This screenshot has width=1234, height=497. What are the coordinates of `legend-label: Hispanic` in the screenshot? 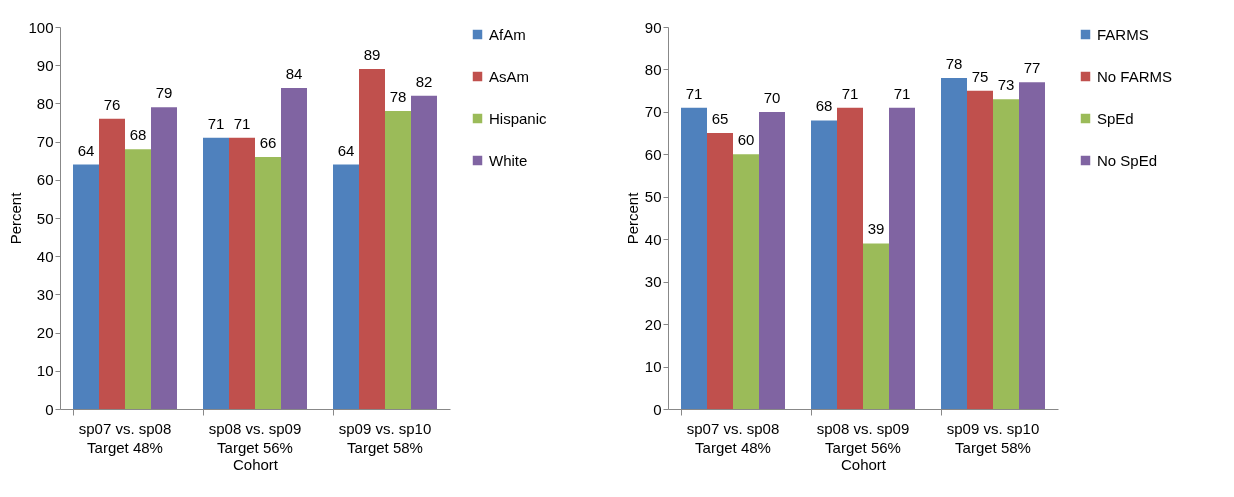 It's located at (518, 118).